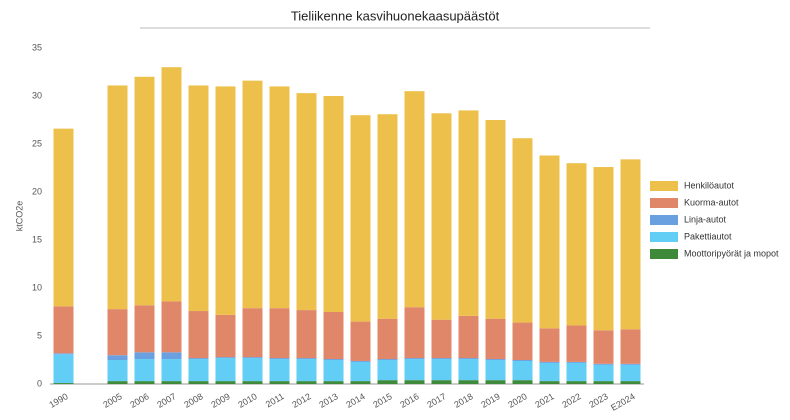 The image size is (790, 420). Describe the element at coordinates (623, 402) in the screenshot. I see `x-tick-label: E2024` at that location.